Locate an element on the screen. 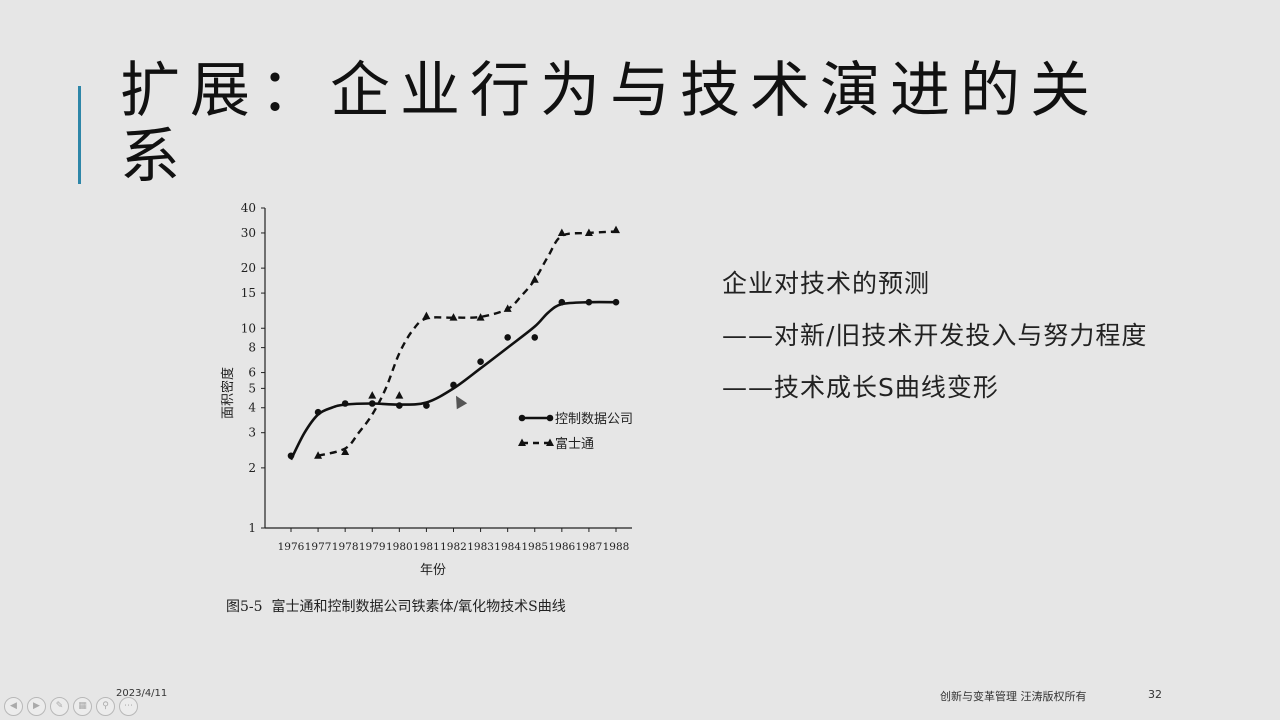 This screenshot has height=720, width=1280. x-tick-label: 1984 is located at coordinates (507, 547).